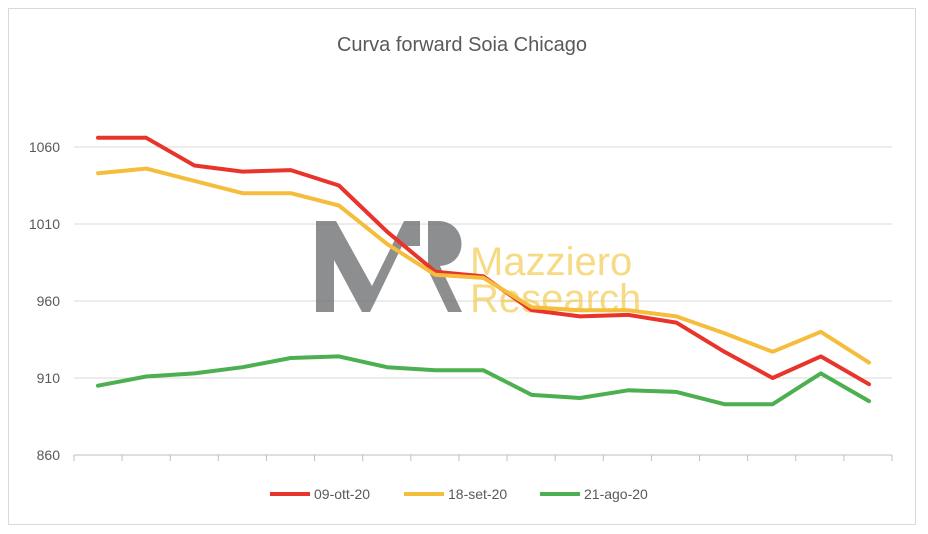 The width and height of the screenshot is (928, 534). What do you see at coordinates (483, 458) in the screenshot?
I see `x-axis-ticks` at bounding box center [483, 458].